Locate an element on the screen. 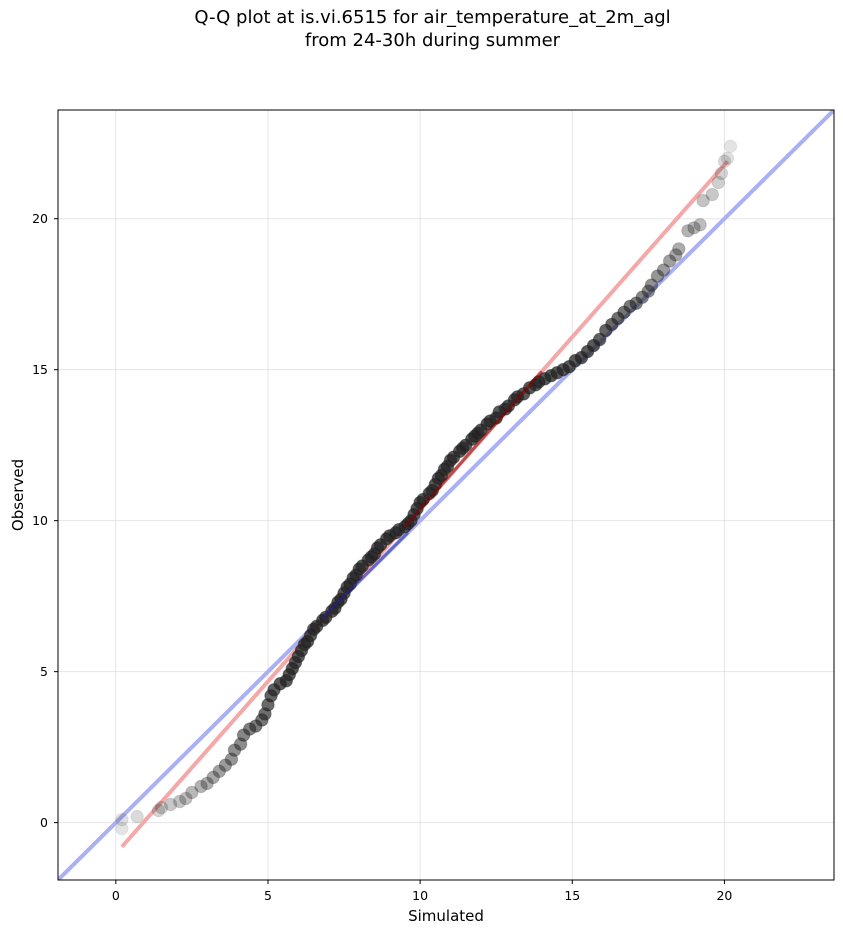 The width and height of the screenshot is (843, 934). y-axis-label: Observed is located at coordinates (18, 495).